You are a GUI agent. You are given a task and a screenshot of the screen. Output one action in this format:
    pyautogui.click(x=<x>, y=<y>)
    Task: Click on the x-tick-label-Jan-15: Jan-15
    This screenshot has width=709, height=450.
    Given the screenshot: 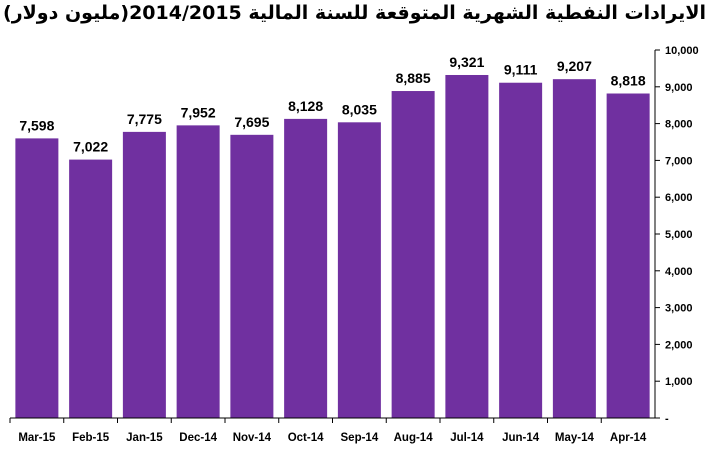 What is the action you would take?
    pyautogui.click(x=144, y=438)
    